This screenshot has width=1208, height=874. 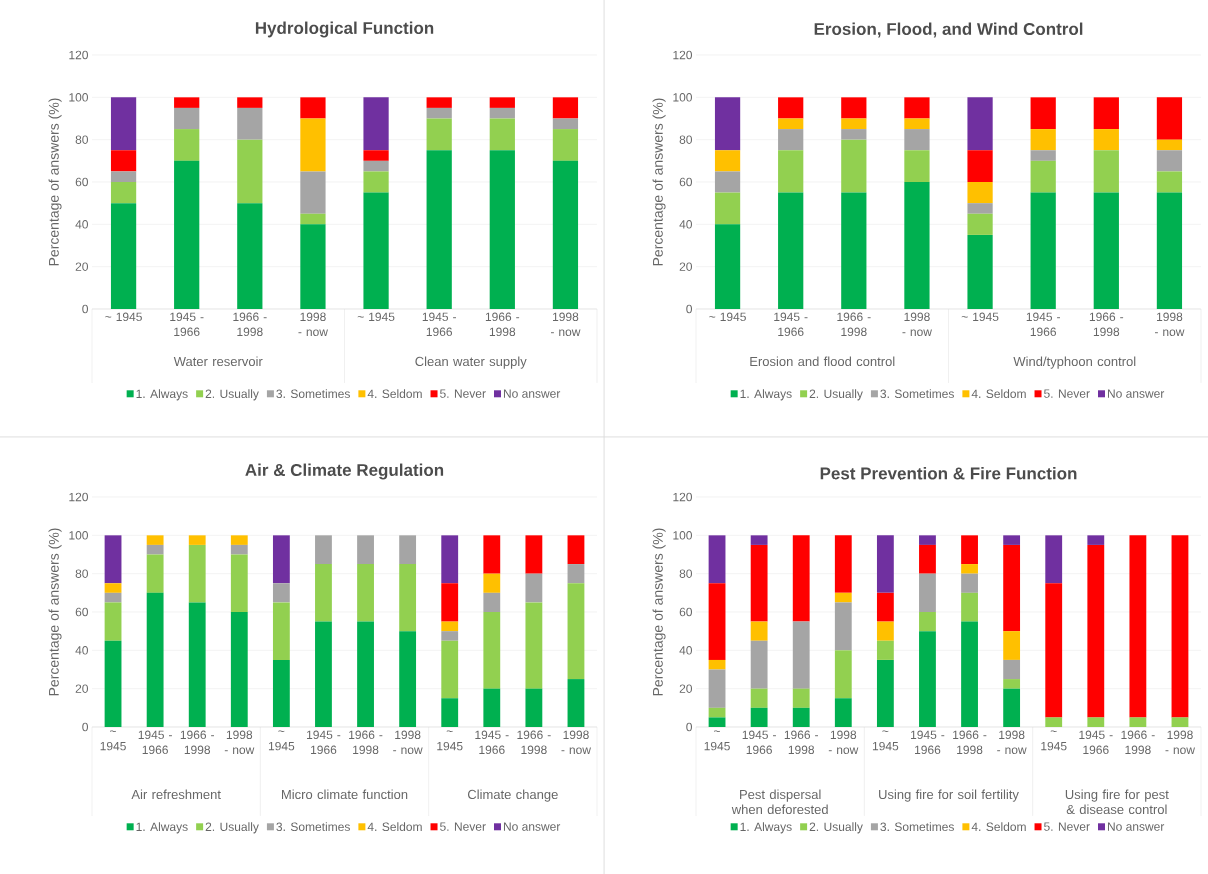 What do you see at coordinates (512, 795) in the screenshot?
I see `text: Climate change` at bounding box center [512, 795].